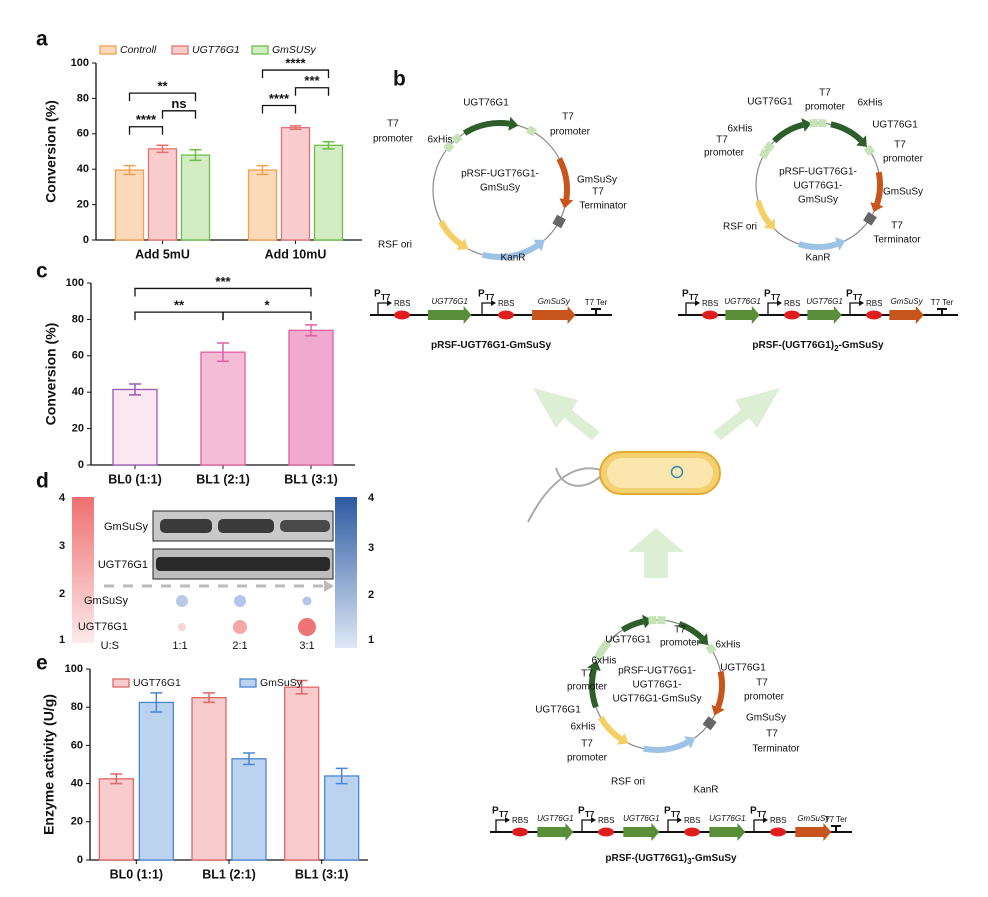 The width and height of the screenshot is (988, 897). What do you see at coordinates (134, 479) in the screenshot?
I see `x-tick-label: BL0 (1:1)` at bounding box center [134, 479].